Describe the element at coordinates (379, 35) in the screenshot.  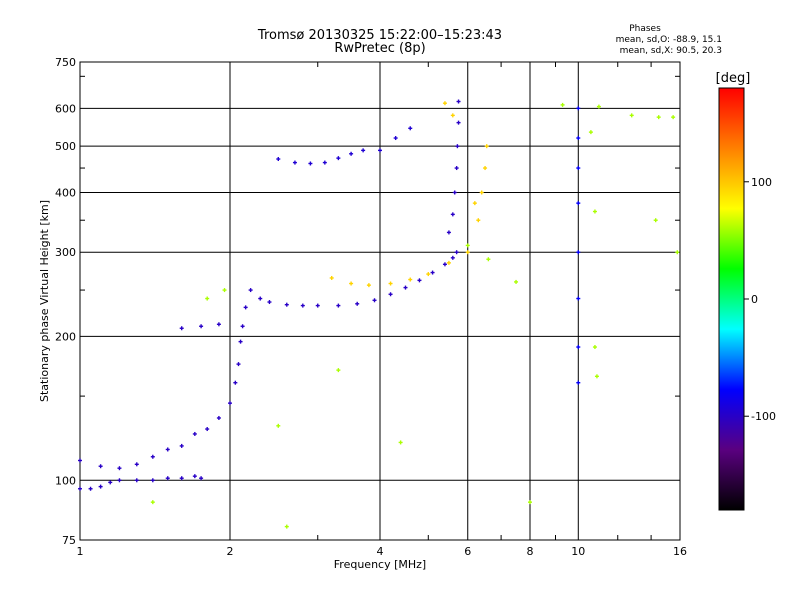
I see `chart-title: Tromsø 20130325 15:22:00–15:23:43` at that location.